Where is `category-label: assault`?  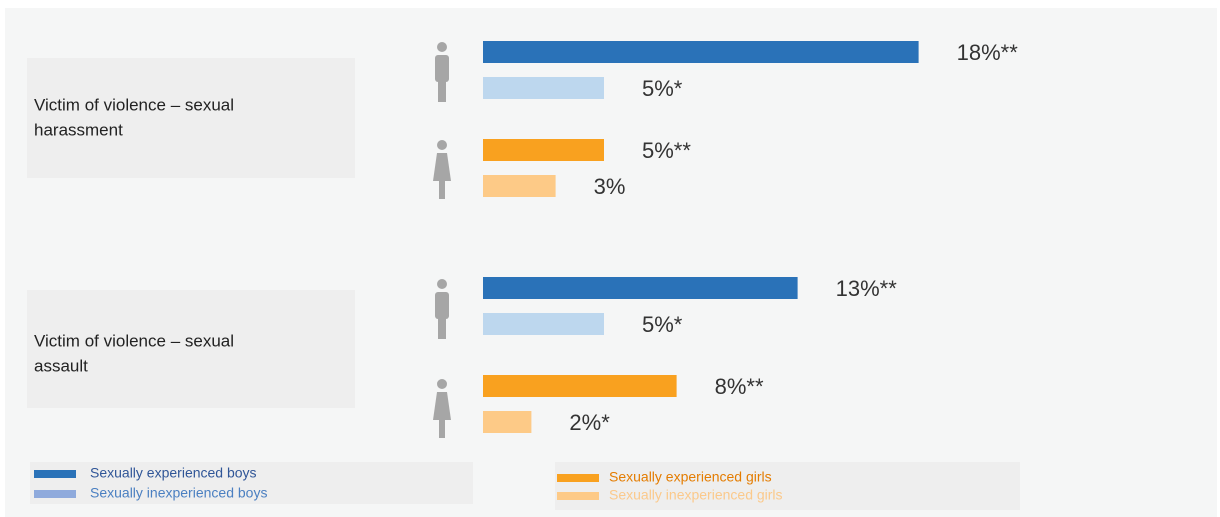 category-label: assault is located at coordinates (61, 365).